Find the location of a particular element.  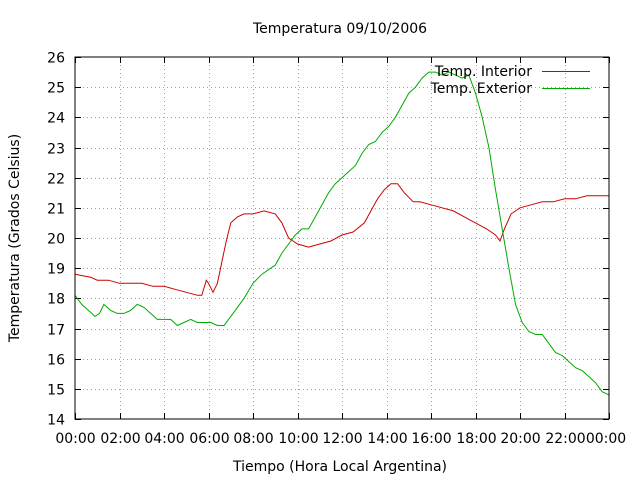

y-tick-label: 20 is located at coordinates (56, 240).